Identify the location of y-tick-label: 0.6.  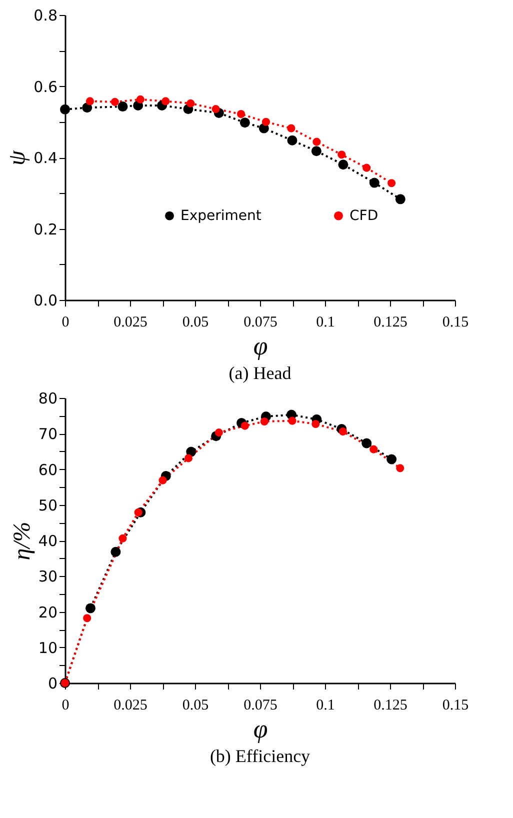
(46, 87).